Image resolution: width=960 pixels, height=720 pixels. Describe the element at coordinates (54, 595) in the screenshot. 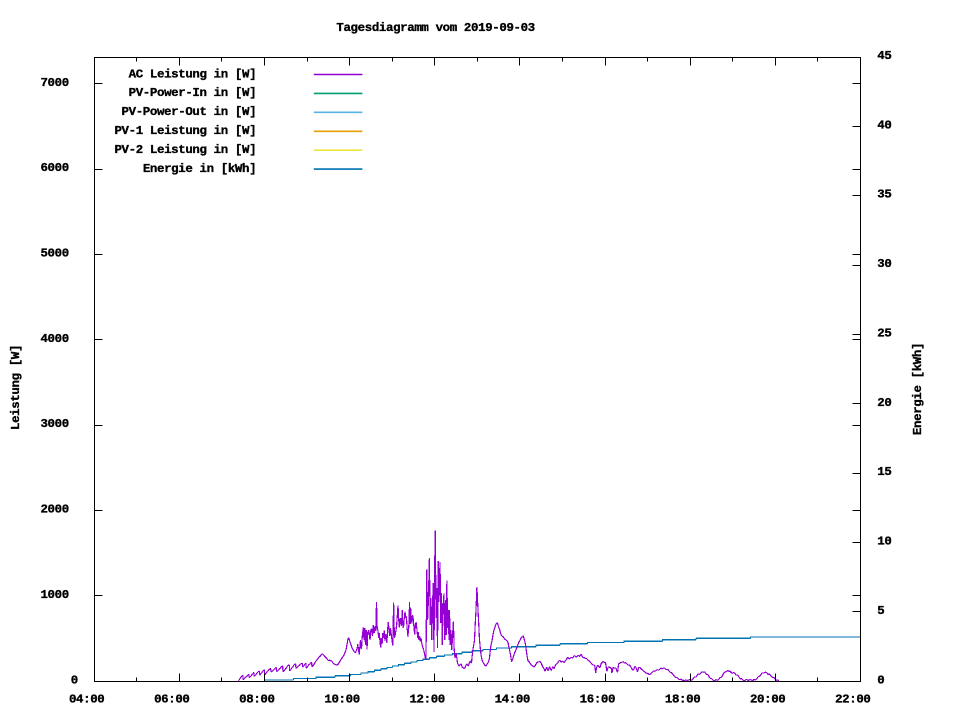

I see `svg-text: 1000` at that location.